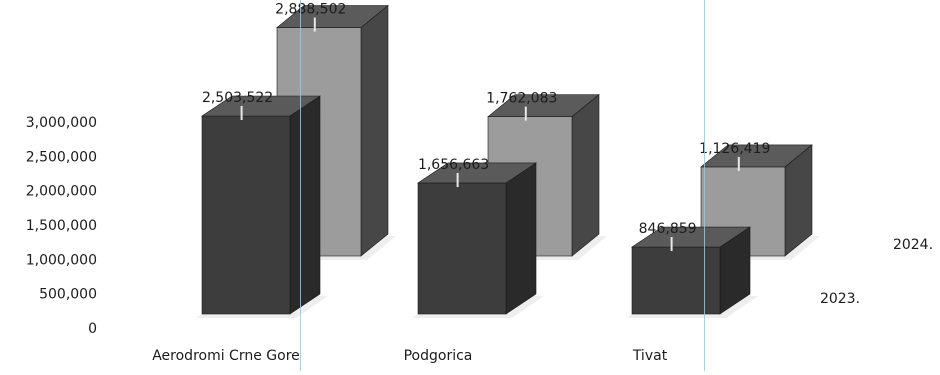 Image resolution: width=940 pixels, height=375 pixels. Describe the element at coordinates (61, 123) in the screenshot. I see `y-tick-label: 3,000,000` at that location.